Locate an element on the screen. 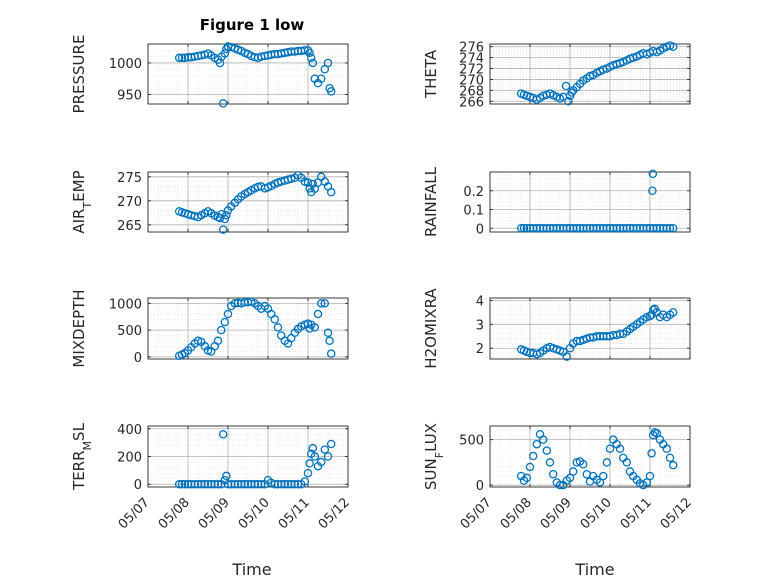 This screenshot has width=778, height=583. x-tick-label: 05/11 is located at coordinates (636, 513).